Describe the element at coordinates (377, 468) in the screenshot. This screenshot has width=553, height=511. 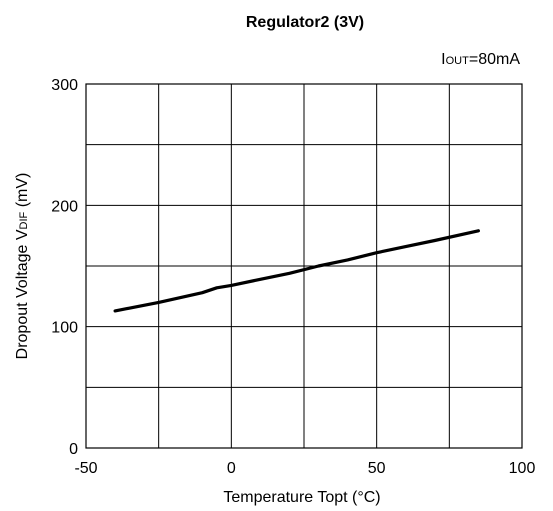
I see `x-tick-label: 50` at that location.